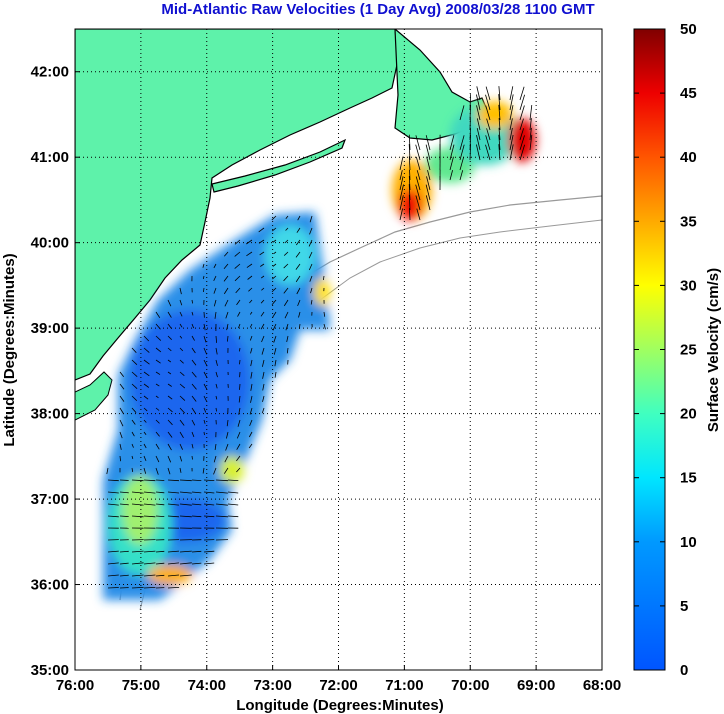 The image size is (724, 714). What do you see at coordinates (50, 72) in the screenshot?
I see `y-tick-label: 42:00` at bounding box center [50, 72].